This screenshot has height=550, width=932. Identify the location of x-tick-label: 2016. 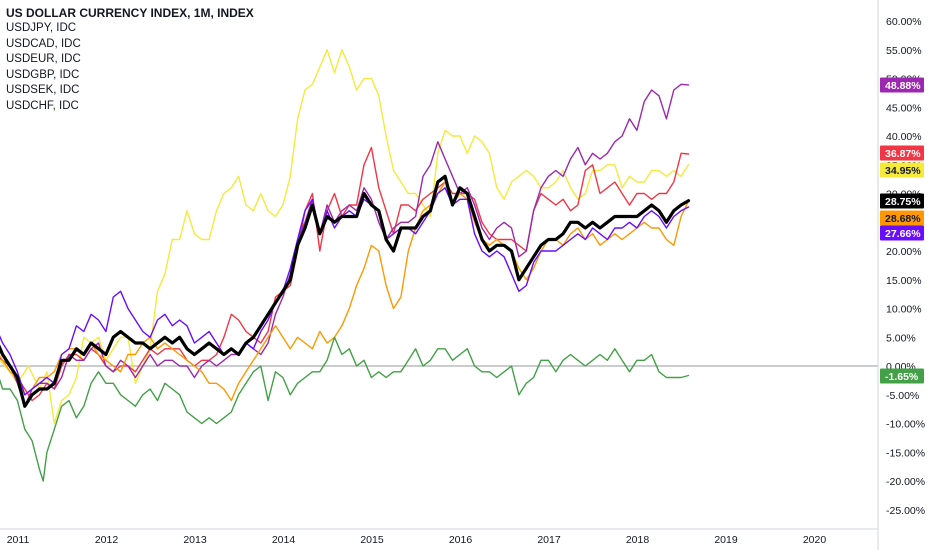
(461, 540).